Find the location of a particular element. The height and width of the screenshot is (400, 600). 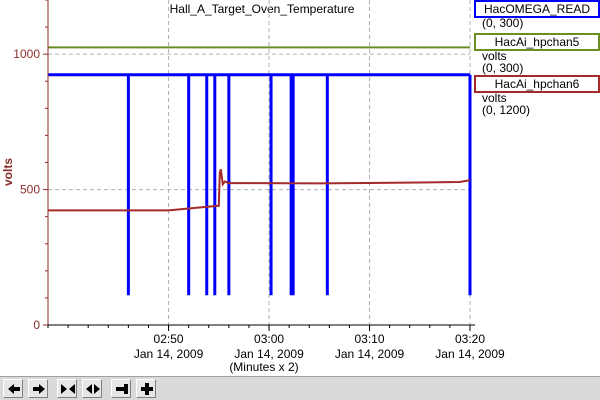

minus-icon is located at coordinates (122, 389).